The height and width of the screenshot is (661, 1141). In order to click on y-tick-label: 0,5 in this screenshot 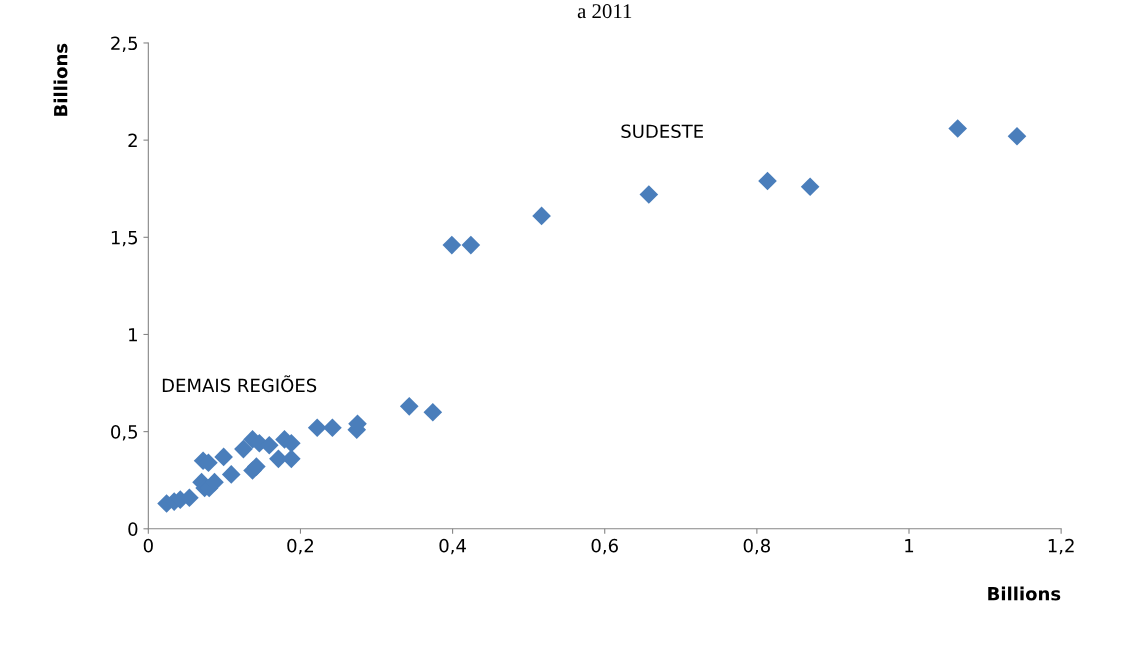, I will do `click(124, 433)`.